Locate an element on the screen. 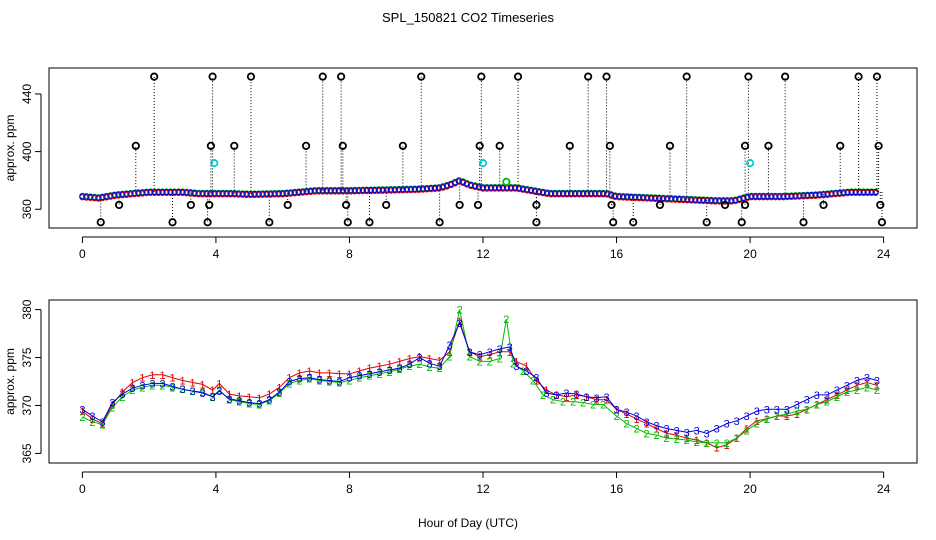  y-tick-label: 370 is located at coordinates (27, 405).